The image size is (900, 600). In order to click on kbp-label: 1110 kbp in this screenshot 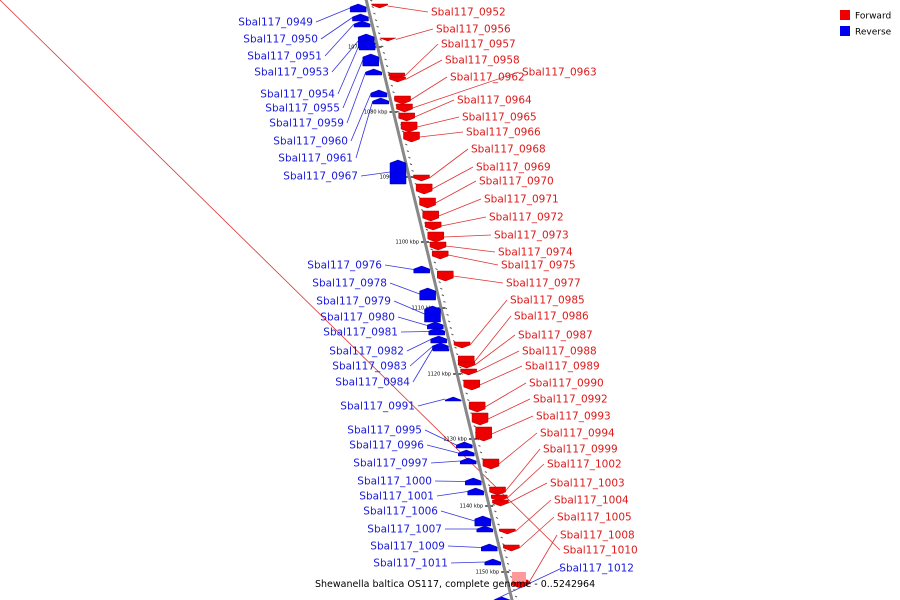, I will do `click(423, 309)`.